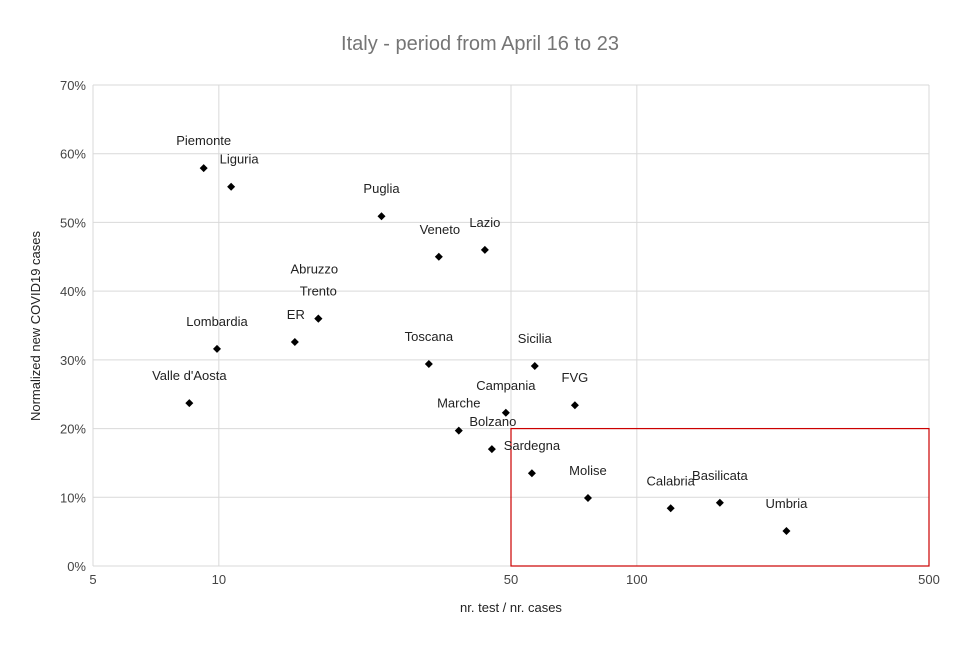 Image resolution: width=959 pixels, height=645 pixels. I want to click on x-tick-label: 500, so click(929, 579).